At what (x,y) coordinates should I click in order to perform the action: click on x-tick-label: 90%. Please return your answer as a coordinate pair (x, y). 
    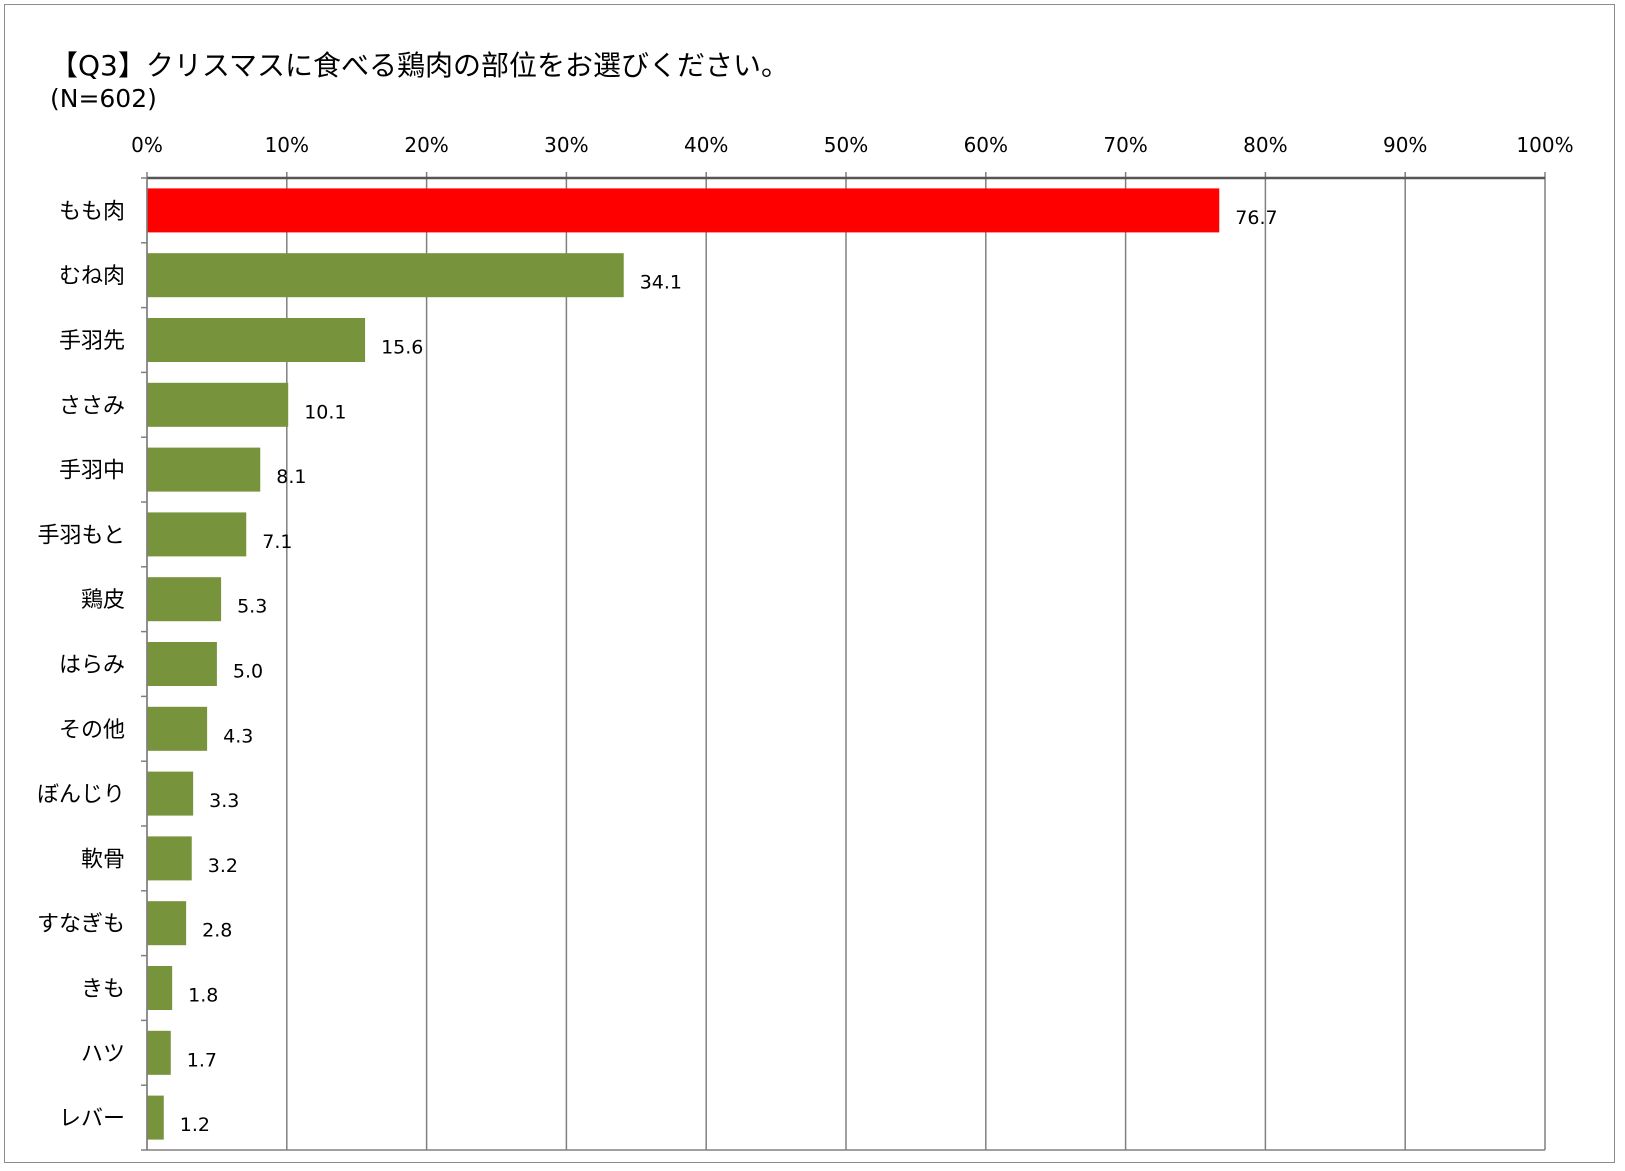
    Looking at the image, I should click on (1405, 145).